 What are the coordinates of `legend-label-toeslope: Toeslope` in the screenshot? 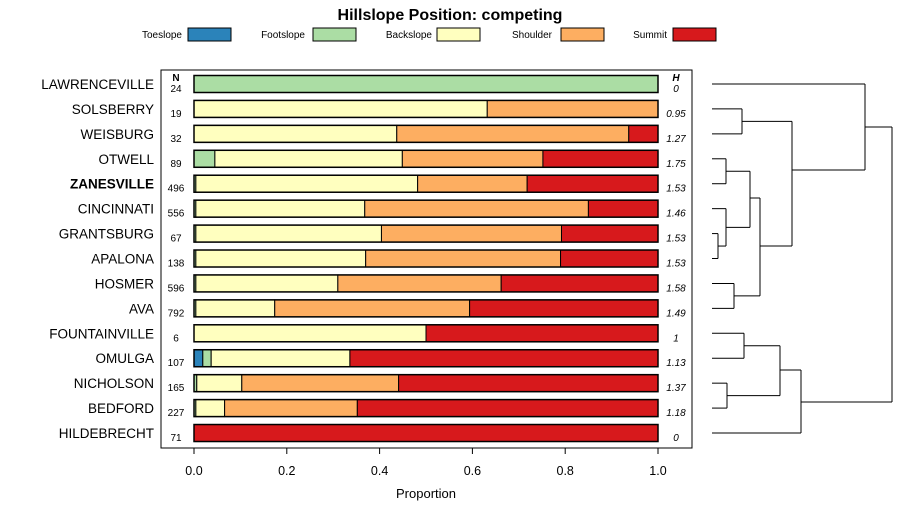 It's located at (162, 35).